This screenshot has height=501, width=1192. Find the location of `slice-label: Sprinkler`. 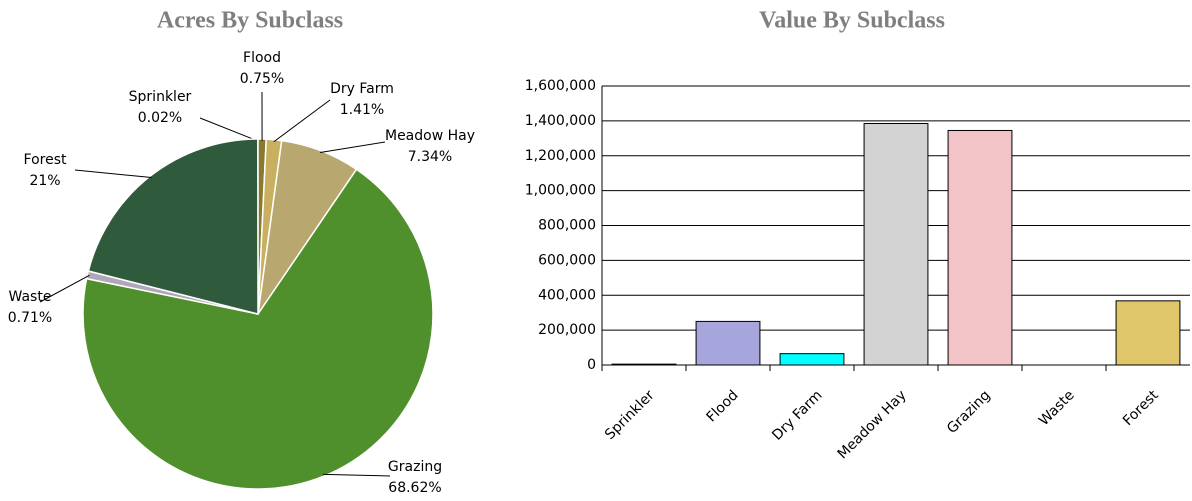

slice-label: Sprinkler is located at coordinates (160, 97).